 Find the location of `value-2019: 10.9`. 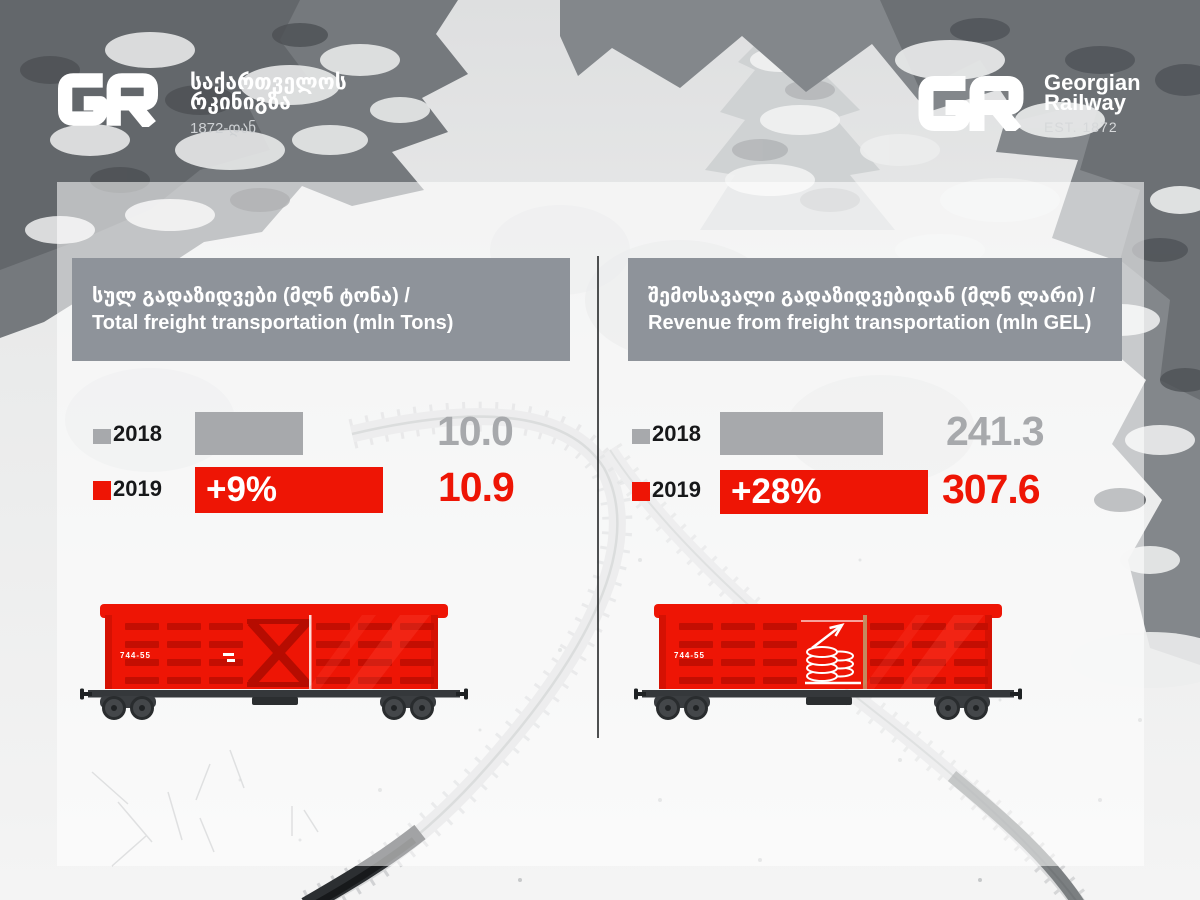

value-2019: 10.9 is located at coordinates (476, 487).